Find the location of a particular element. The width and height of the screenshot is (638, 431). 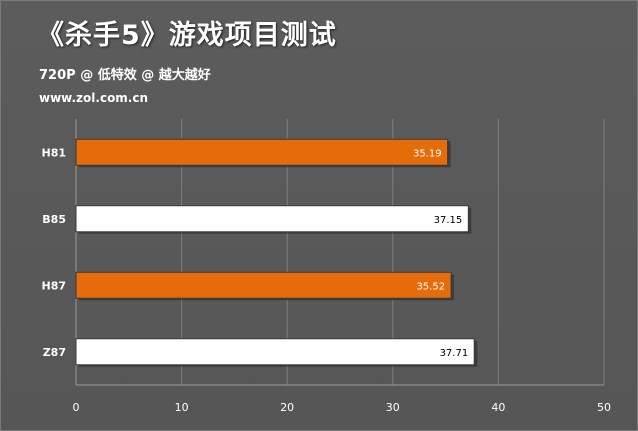

x-tick-label: 0 is located at coordinates (76, 407).